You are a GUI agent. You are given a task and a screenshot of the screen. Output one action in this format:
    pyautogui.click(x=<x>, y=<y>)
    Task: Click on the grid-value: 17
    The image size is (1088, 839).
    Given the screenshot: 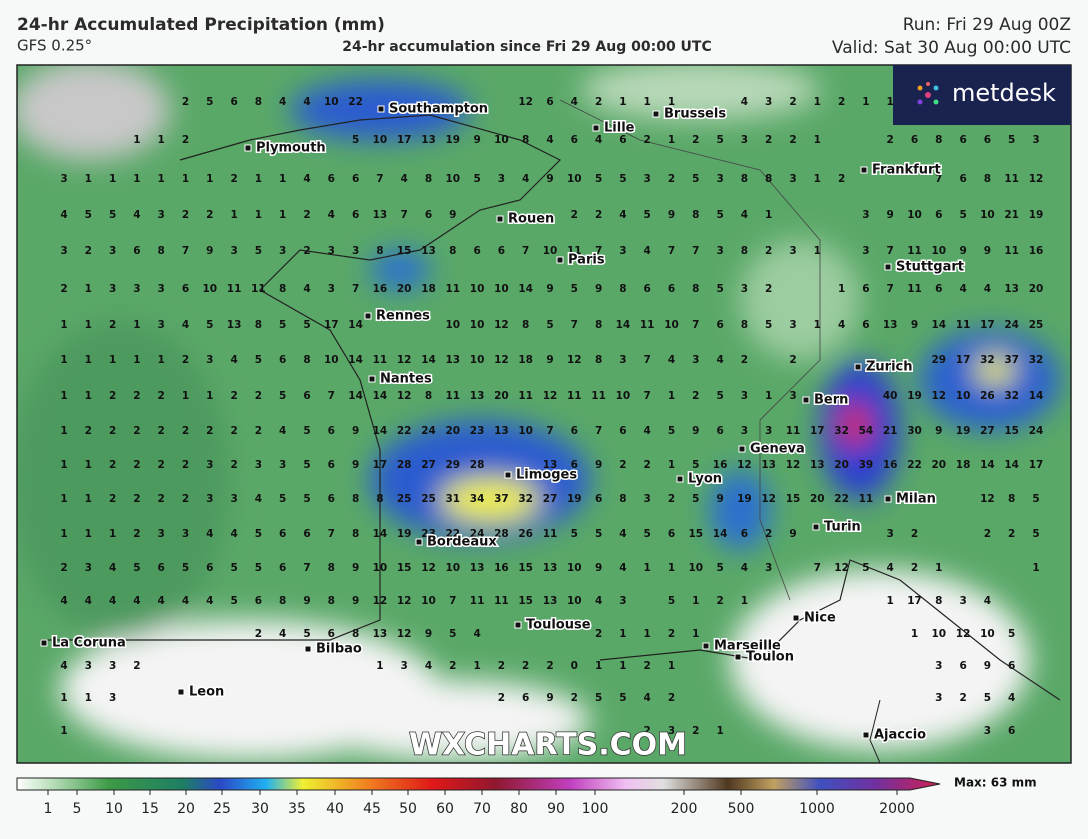 What is the action you would take?
    pyautogui.click(x=987, y=325)
    